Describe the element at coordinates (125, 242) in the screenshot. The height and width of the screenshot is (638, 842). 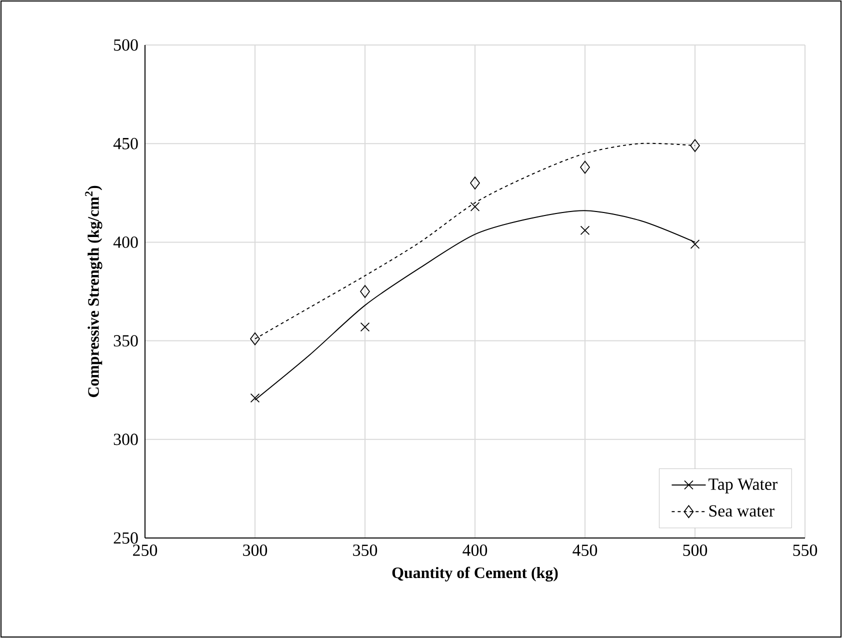
I see `y-tick-label: 400` at that location.